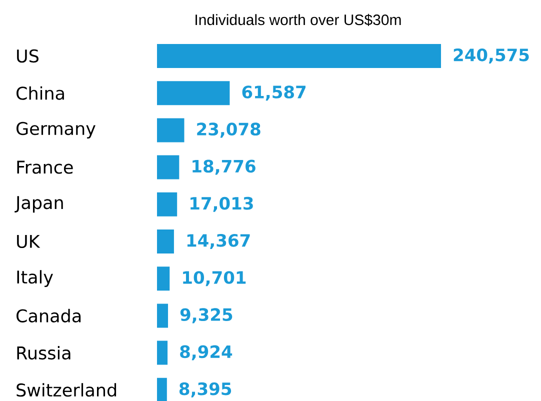  What do you see at coordinates (221, 204) in the screenshot?
I see `data-label: 17,013` at bounding box center [221, 204].